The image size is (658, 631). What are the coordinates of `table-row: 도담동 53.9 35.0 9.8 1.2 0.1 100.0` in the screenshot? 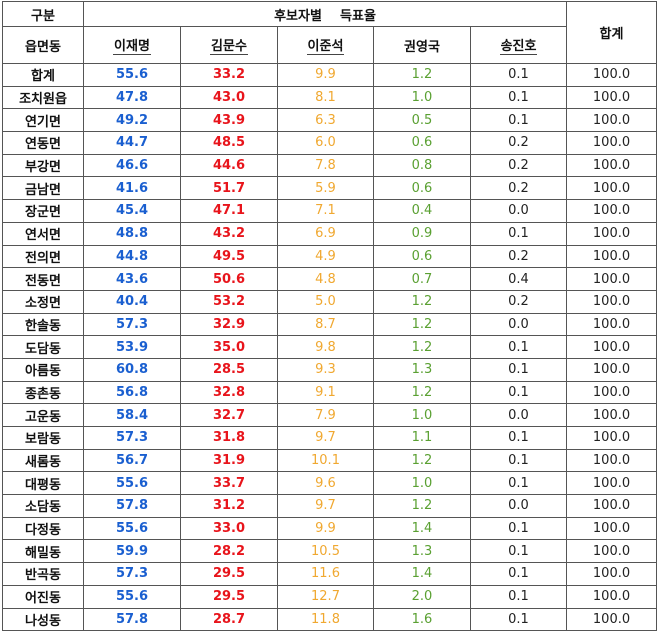 It's located at (330, 347).